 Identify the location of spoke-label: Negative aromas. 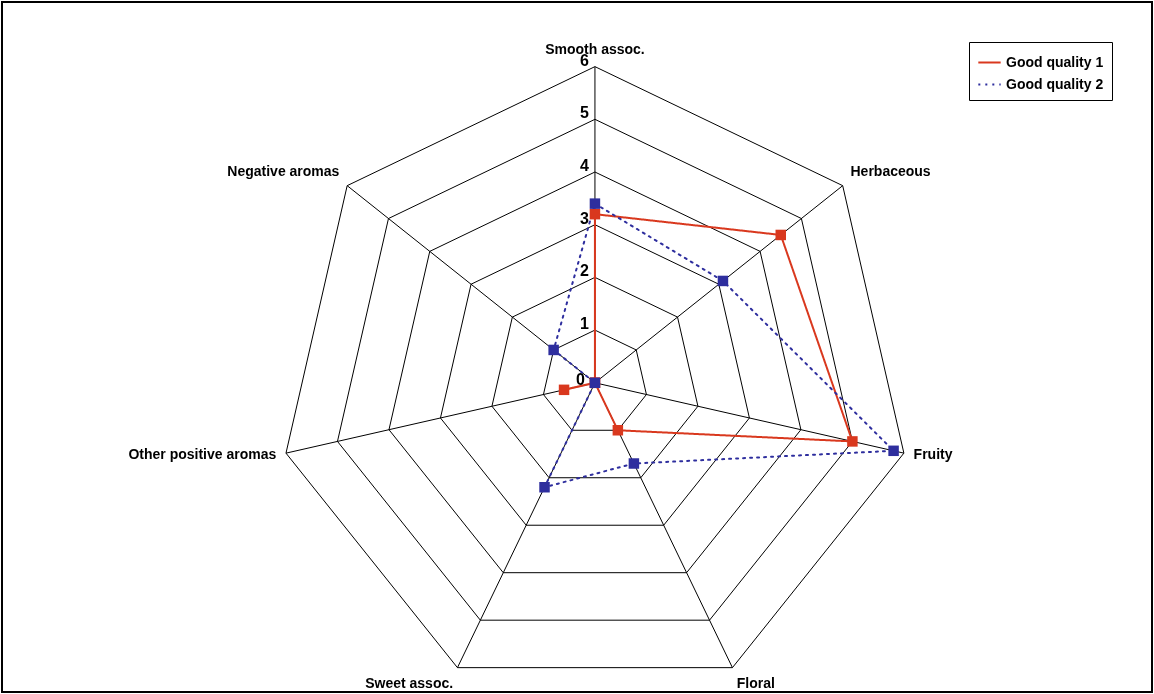
(283, 171).